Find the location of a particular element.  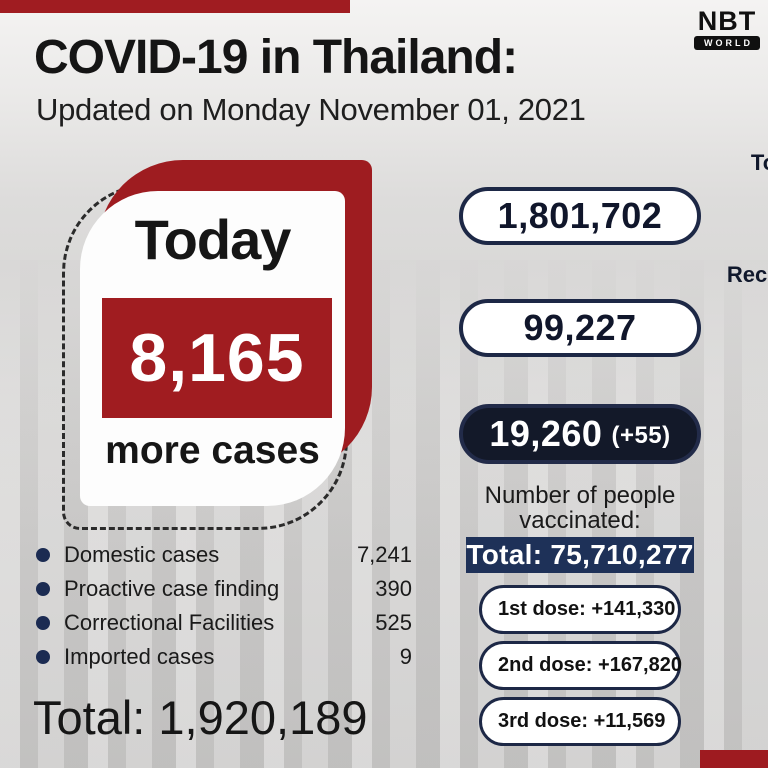

receiving-treatment-value: 99,227 is located at coordinates (580, 327).